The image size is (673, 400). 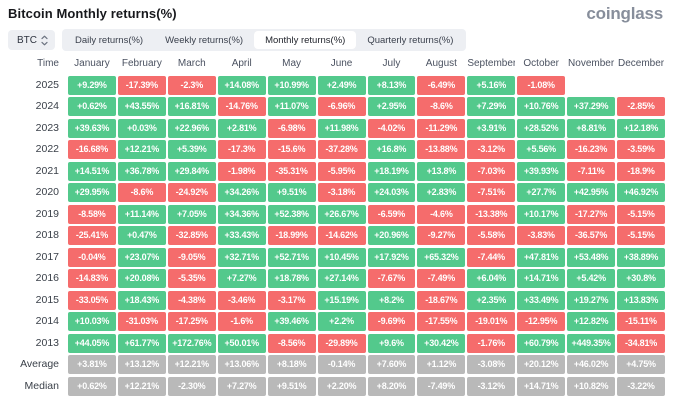 What do you see at coordinates (341, 63) in the screenshot?
I see `column-header-june: June` at bounding box center [341, 63].